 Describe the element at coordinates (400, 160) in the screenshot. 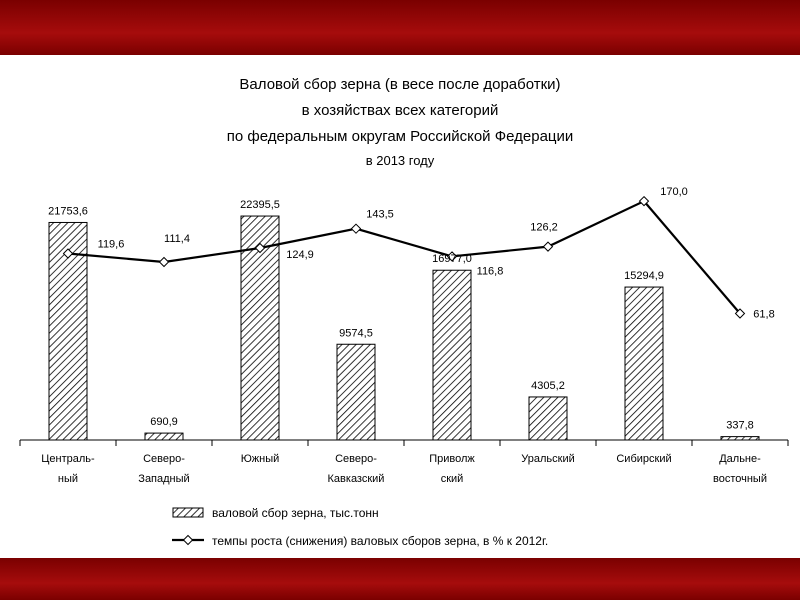

I see `chart-subtitle: в 2013 году` at that location.